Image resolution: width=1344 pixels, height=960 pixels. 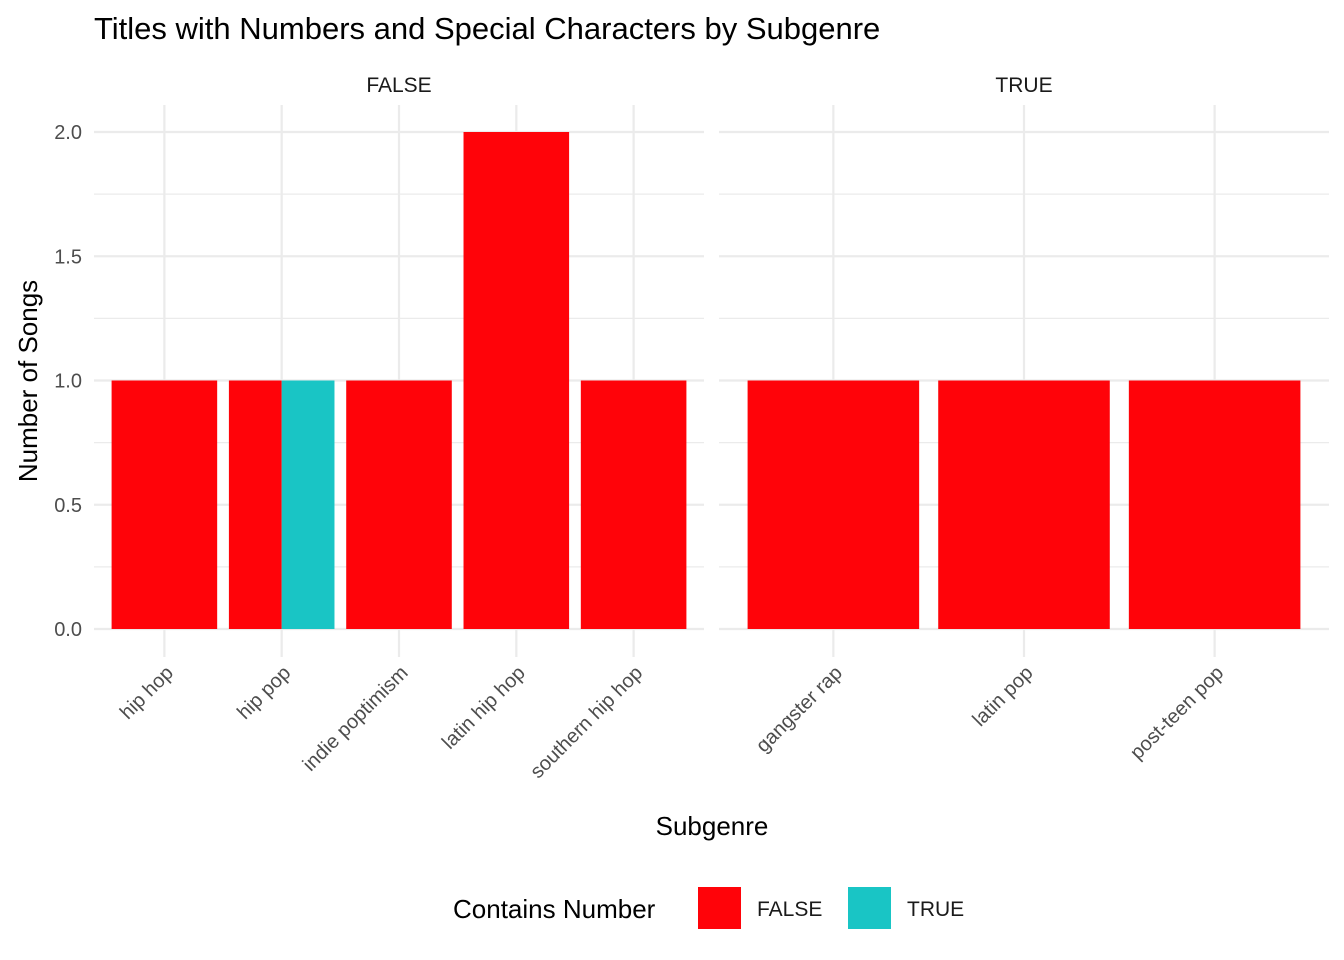 I want to click on y-axis-title: Number of Songs, so click(x=28, y=381).